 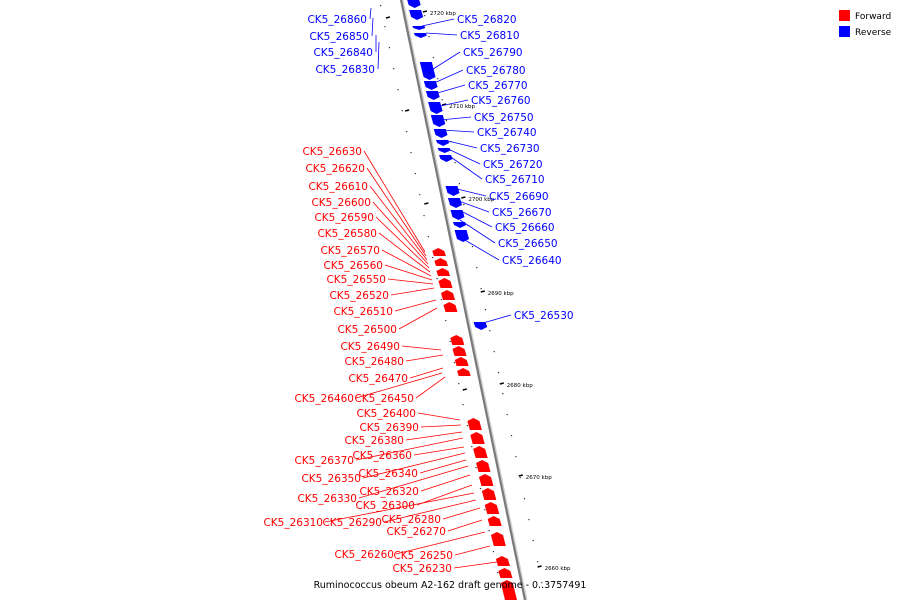 What do you see at coordinates (335, 169) in the screenshot?
I see `gene-label: CK5_26620` at bounding box center [335, 169].